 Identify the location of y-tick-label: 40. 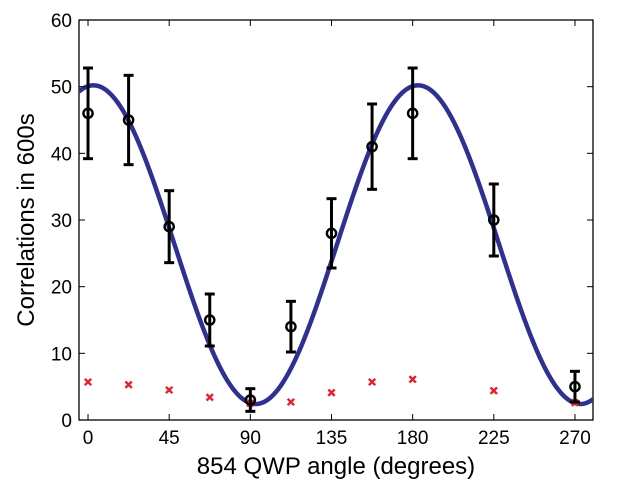
(61, 154).